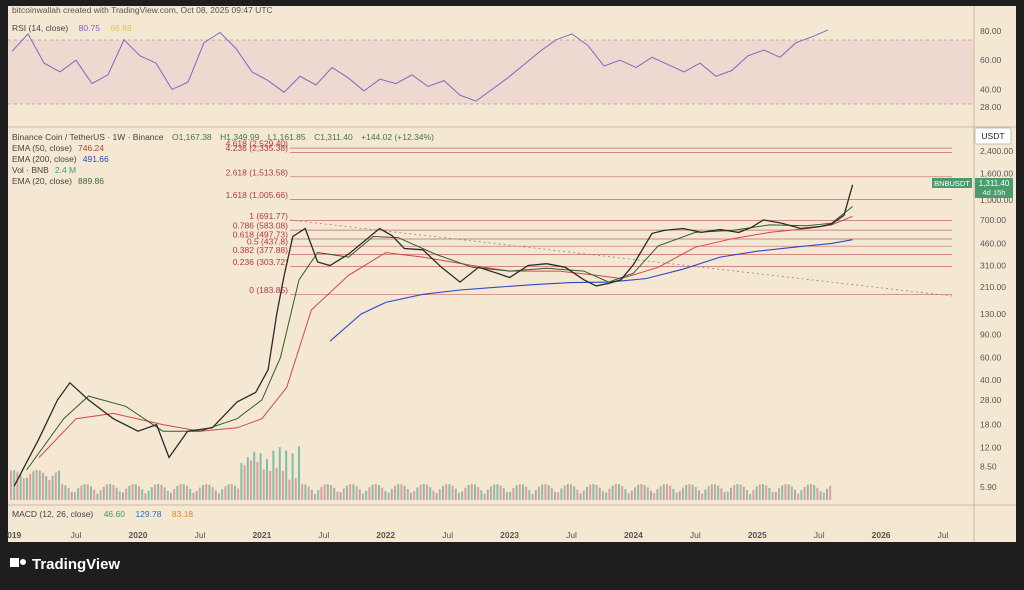 The image size is (1024, 590). What do you see at coordinates (260, 250) in the screenshot?
I see `fib-level-label: 0.382 (377.88)` at bounding box center [260, 250].